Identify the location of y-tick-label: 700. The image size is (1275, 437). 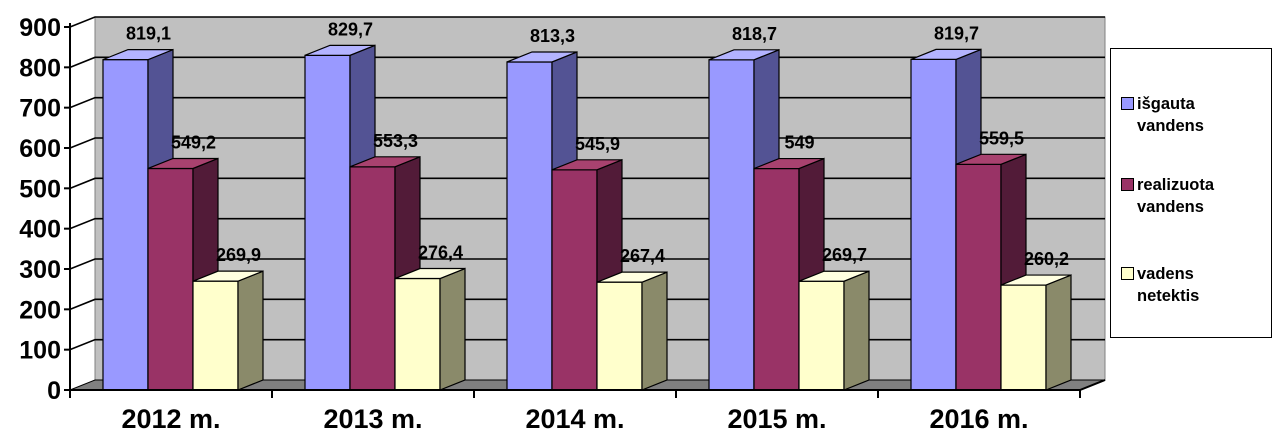
(40, 109).